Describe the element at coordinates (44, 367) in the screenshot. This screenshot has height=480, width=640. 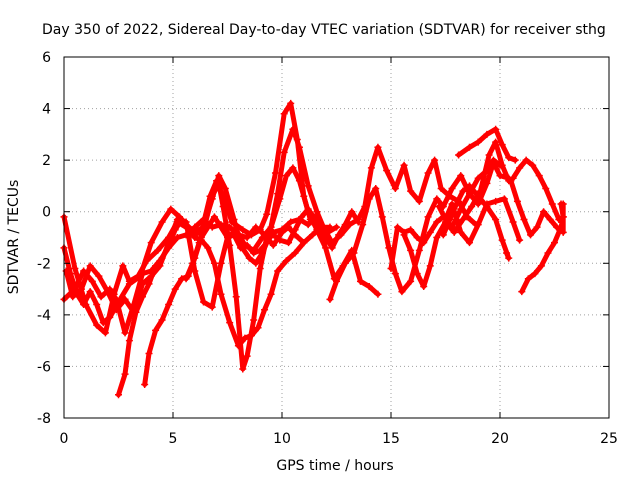
I see `y-tick-label: -6` at that location.